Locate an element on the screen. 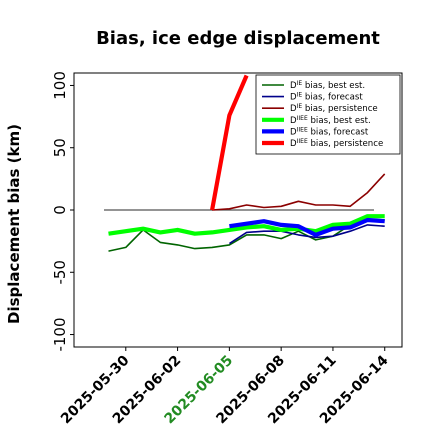 This screenshot has width=440, height=440. legend-entry-3: DIE bias, persistence is located at coordinates (320, 108).